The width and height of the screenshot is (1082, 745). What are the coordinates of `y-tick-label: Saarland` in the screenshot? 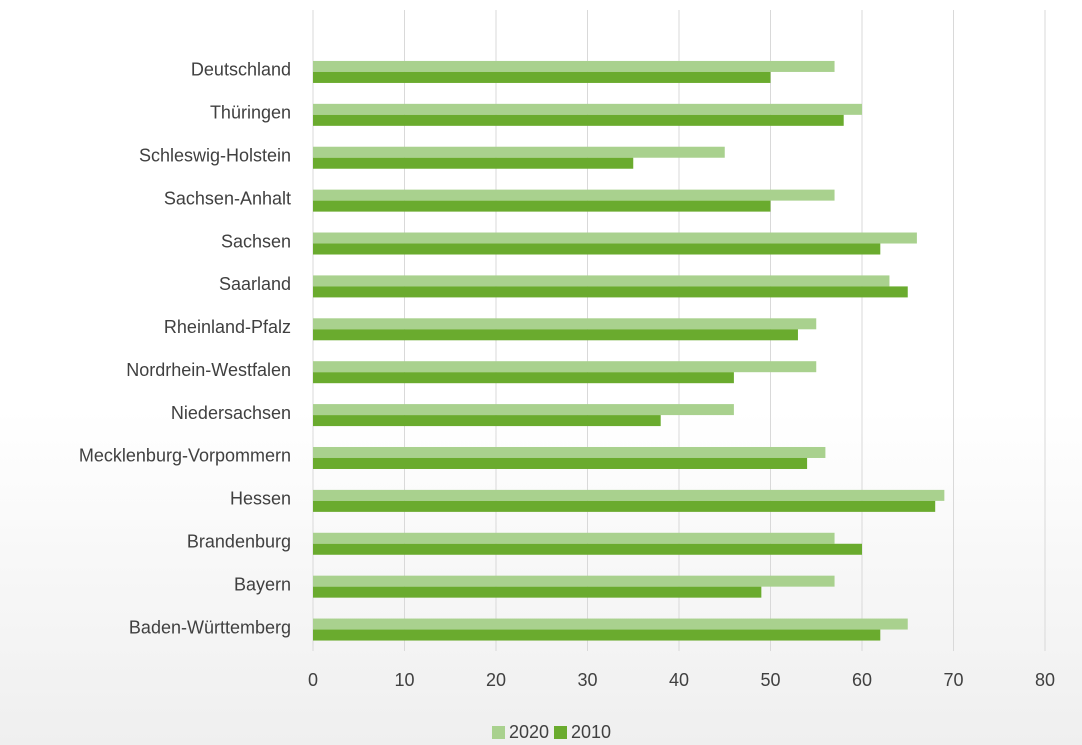 It's located at (255, 284).